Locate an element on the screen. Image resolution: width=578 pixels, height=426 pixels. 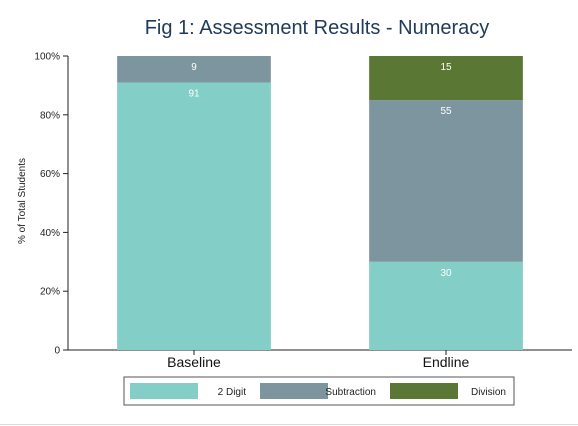
data-label: 30 is located at coordinates (446, 273).